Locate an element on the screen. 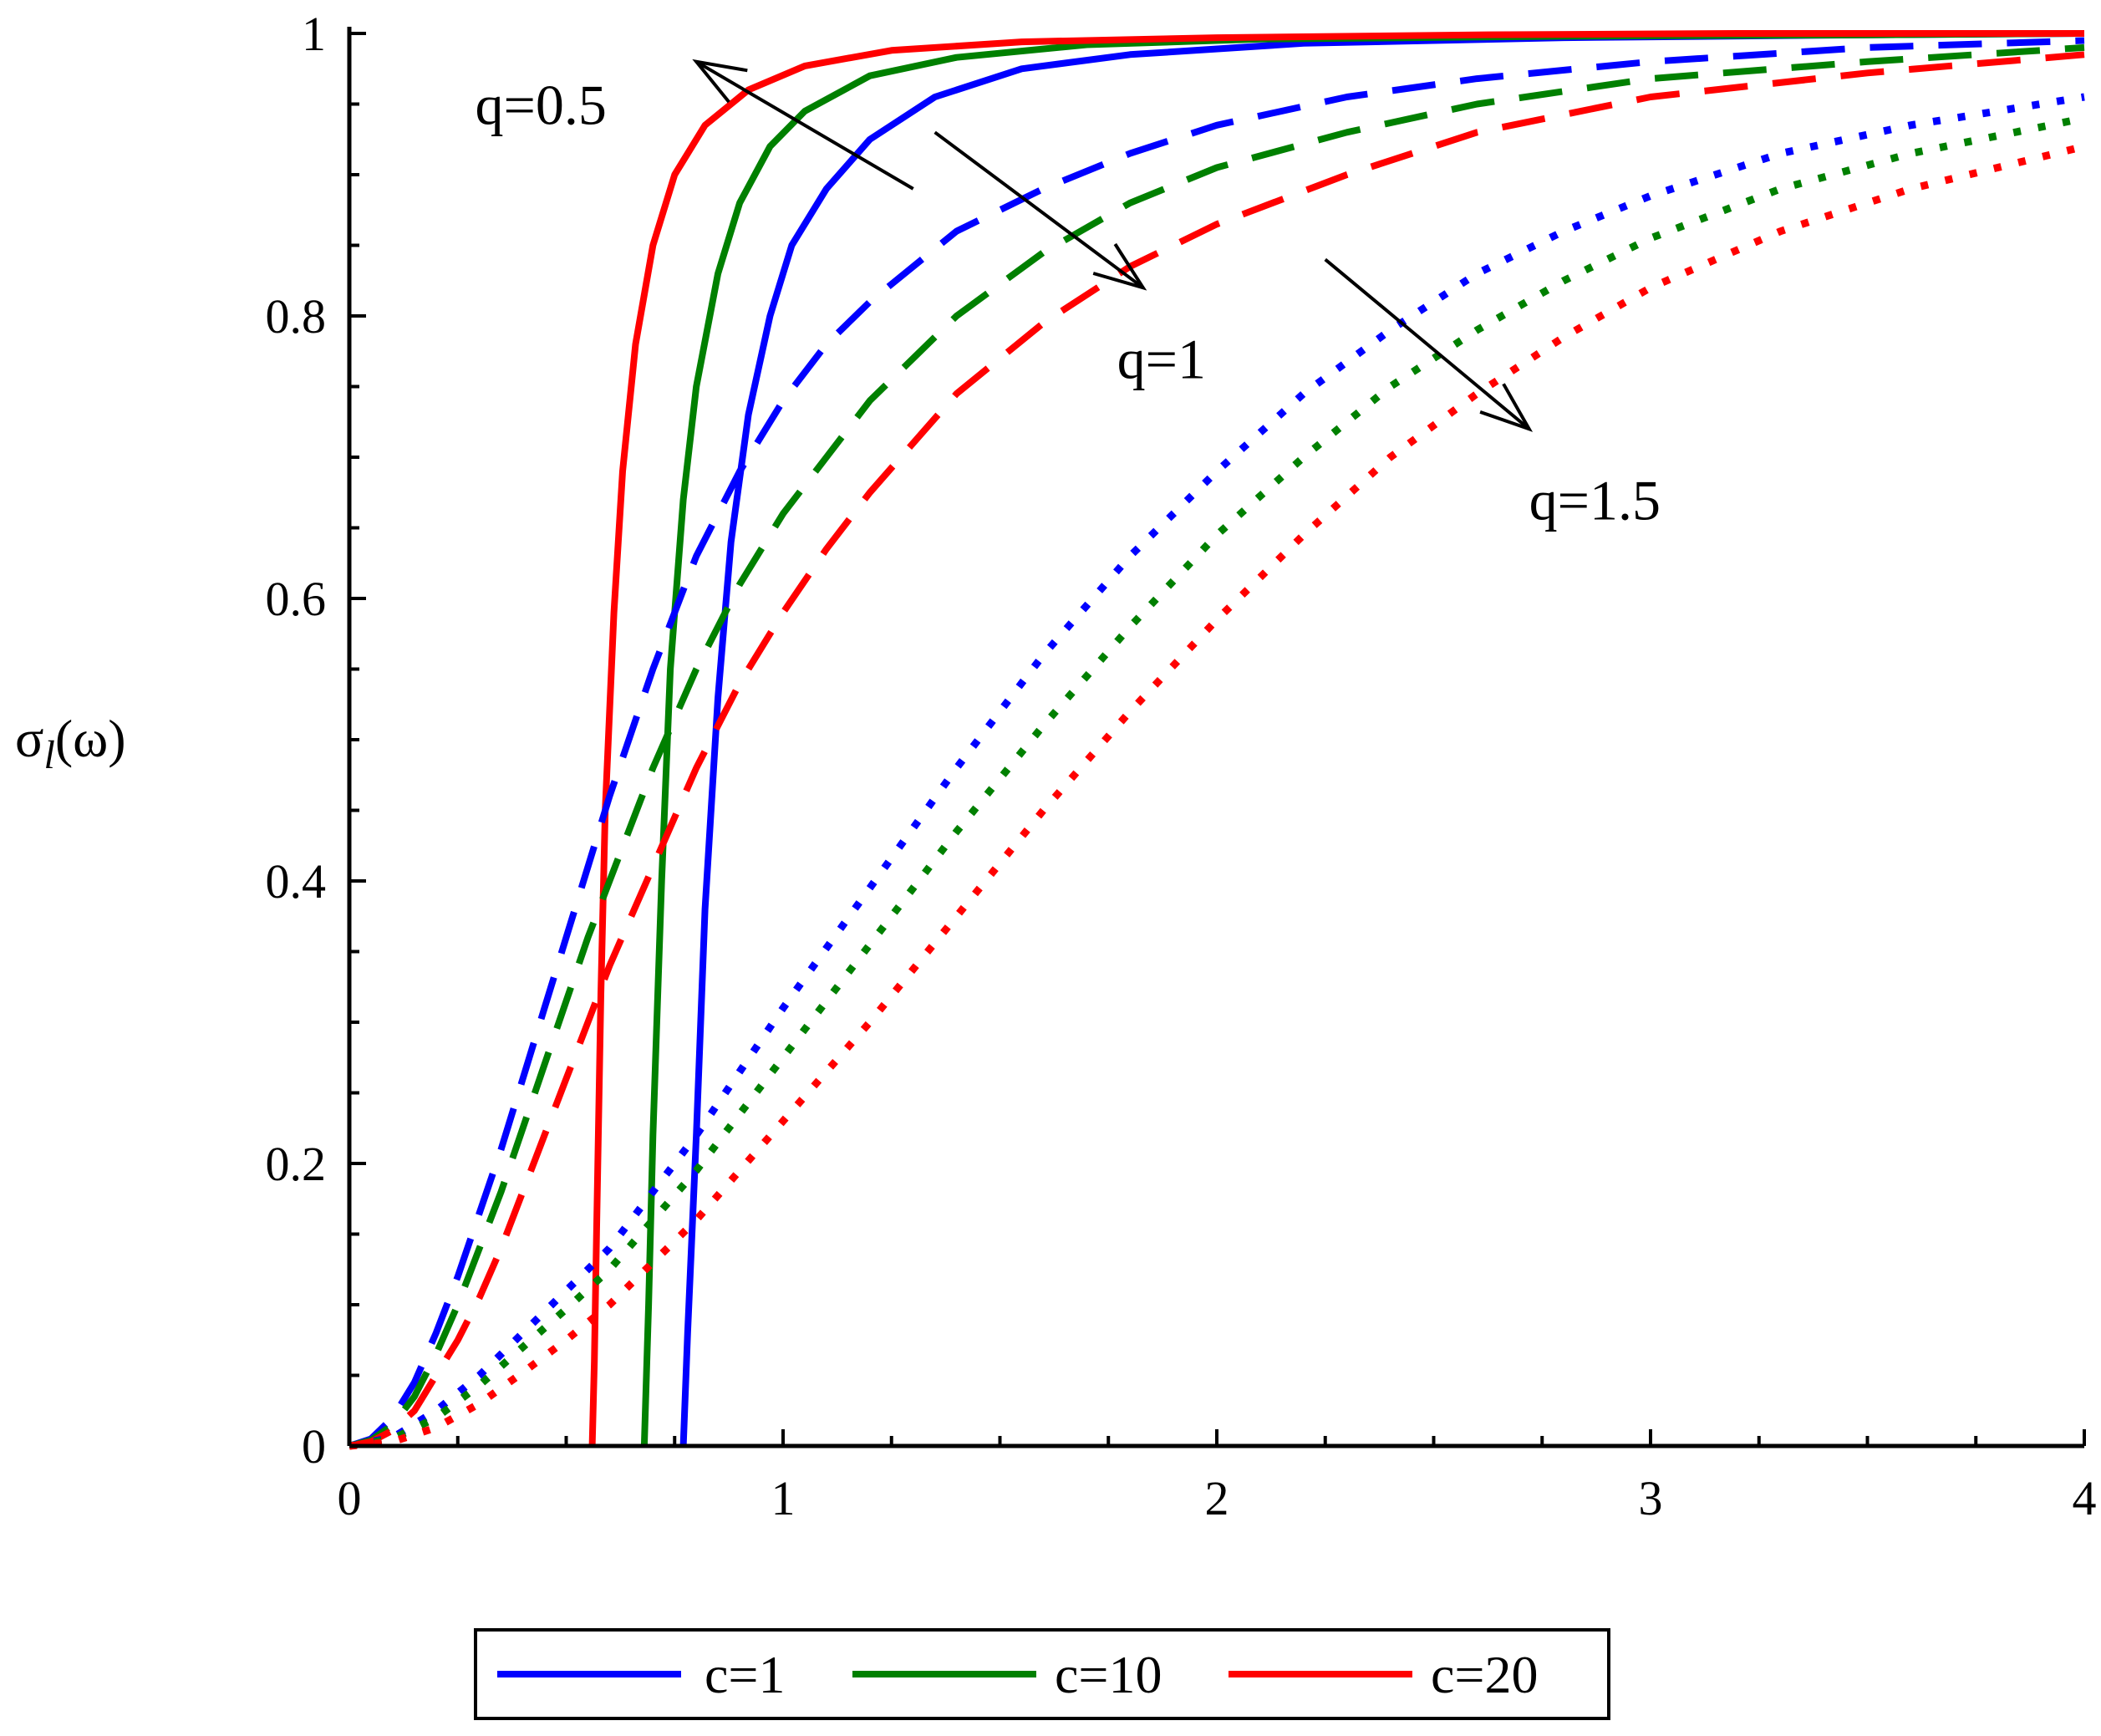  y-tick-label: 1 is located at coordinates (314, 34).